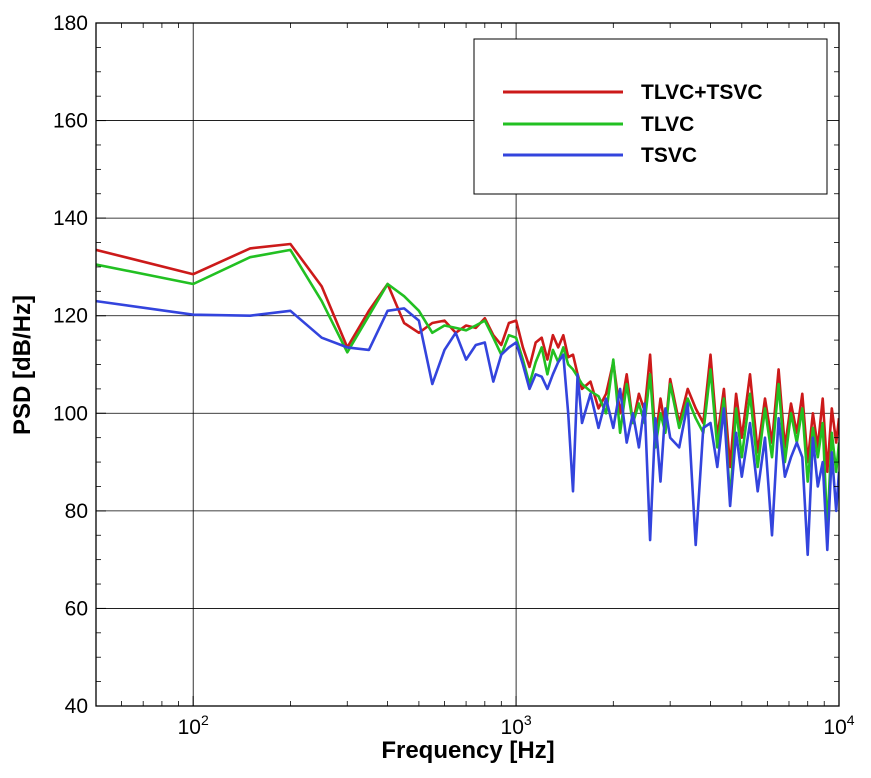 This screenshot has width=871, height=778. I want to click on x-tick-label: 10³, so click(516, 725).